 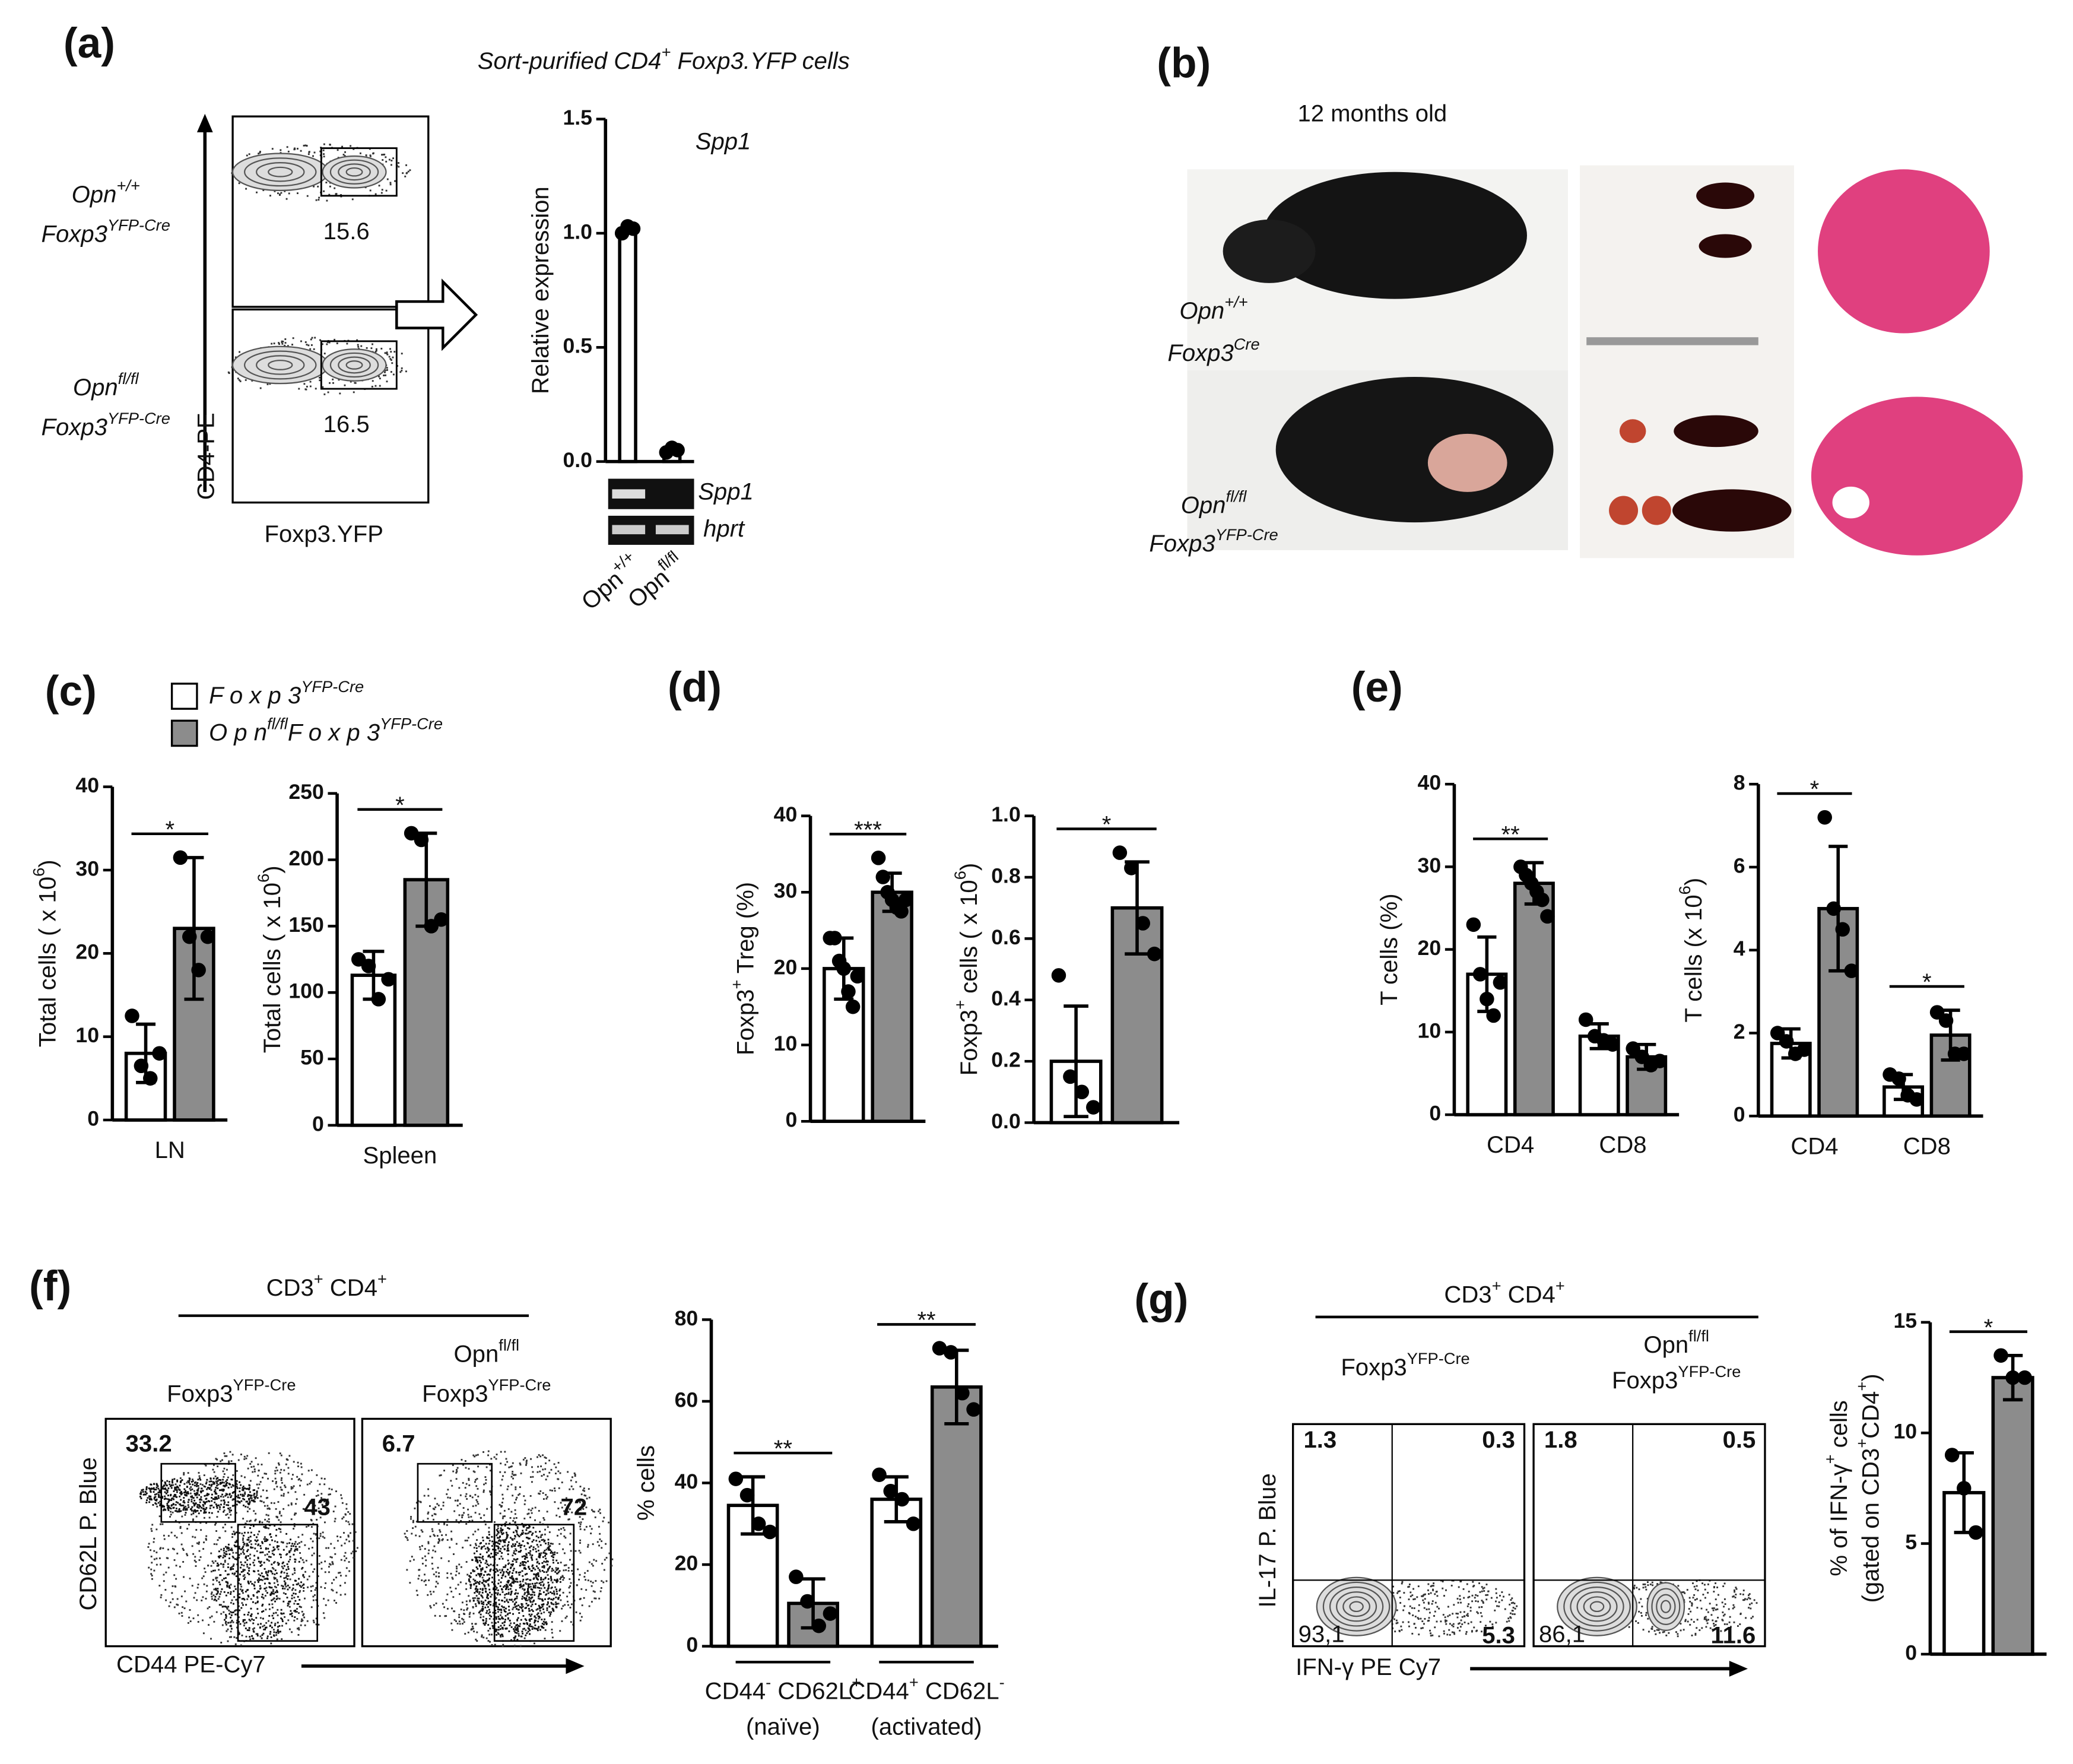 What do you see at coordinates (88, 1533) in the screenshot?
I see `y-axis-label: CD62L P. Blue` at bounding box center [88, 1533].